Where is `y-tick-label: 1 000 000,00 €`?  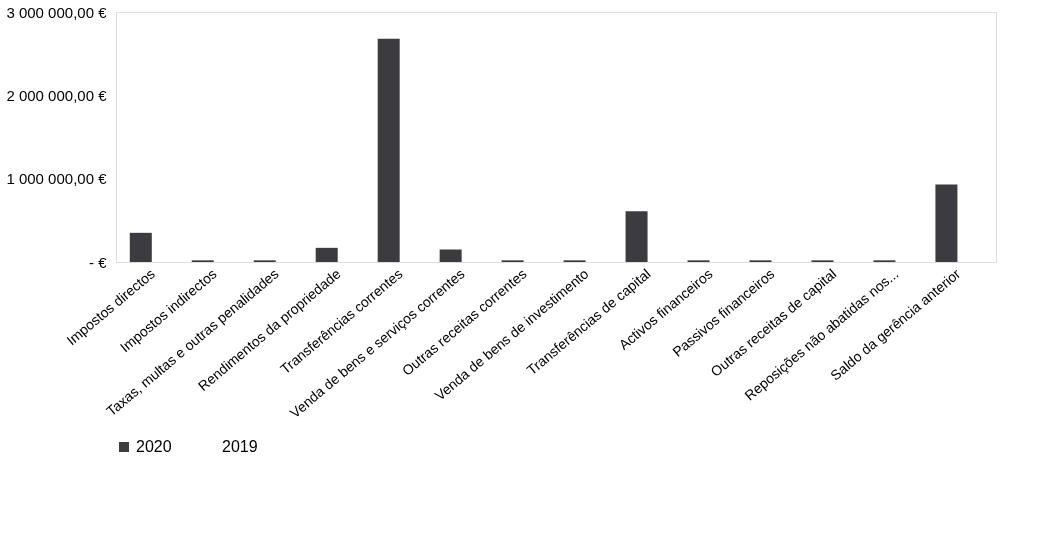
y-tick-label: 1 000 000,00 € is located at coordinates (57, 179).